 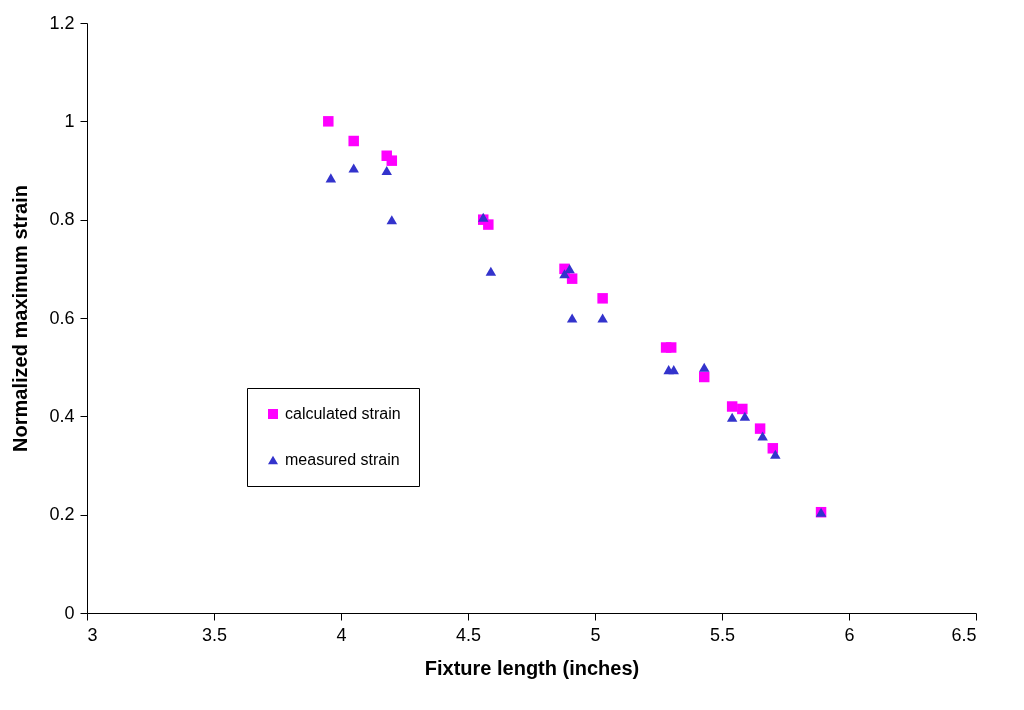 I want to click on x-axis-title: Fixture length (inches), so click(x=532, y=667).